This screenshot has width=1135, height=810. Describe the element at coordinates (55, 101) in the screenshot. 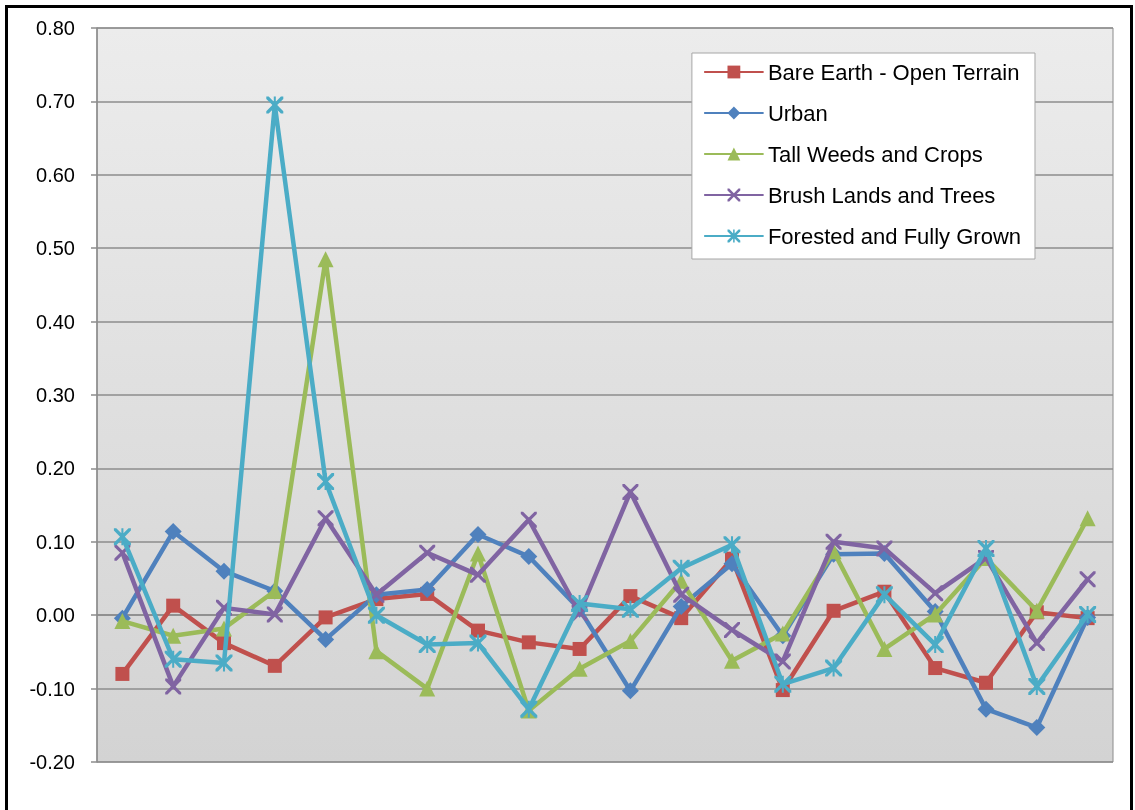

I see `y-tick-label: 0.70` at that location.